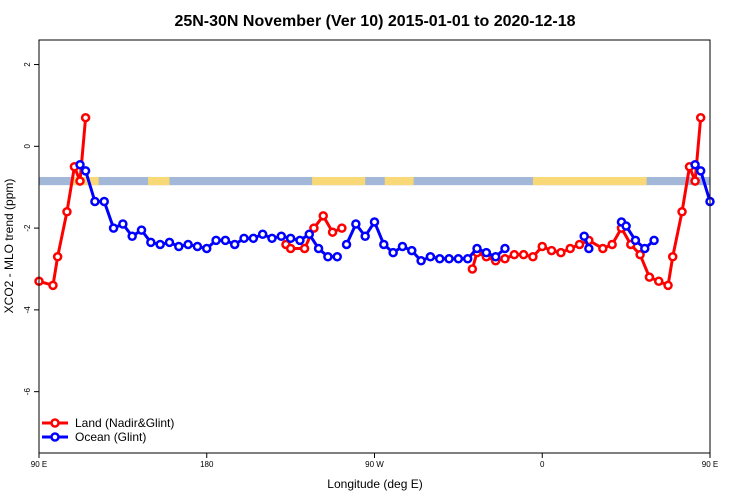 The width and height of the screenshot is (750, 500). I want to click on land-ocean-band, so click(374, 181).